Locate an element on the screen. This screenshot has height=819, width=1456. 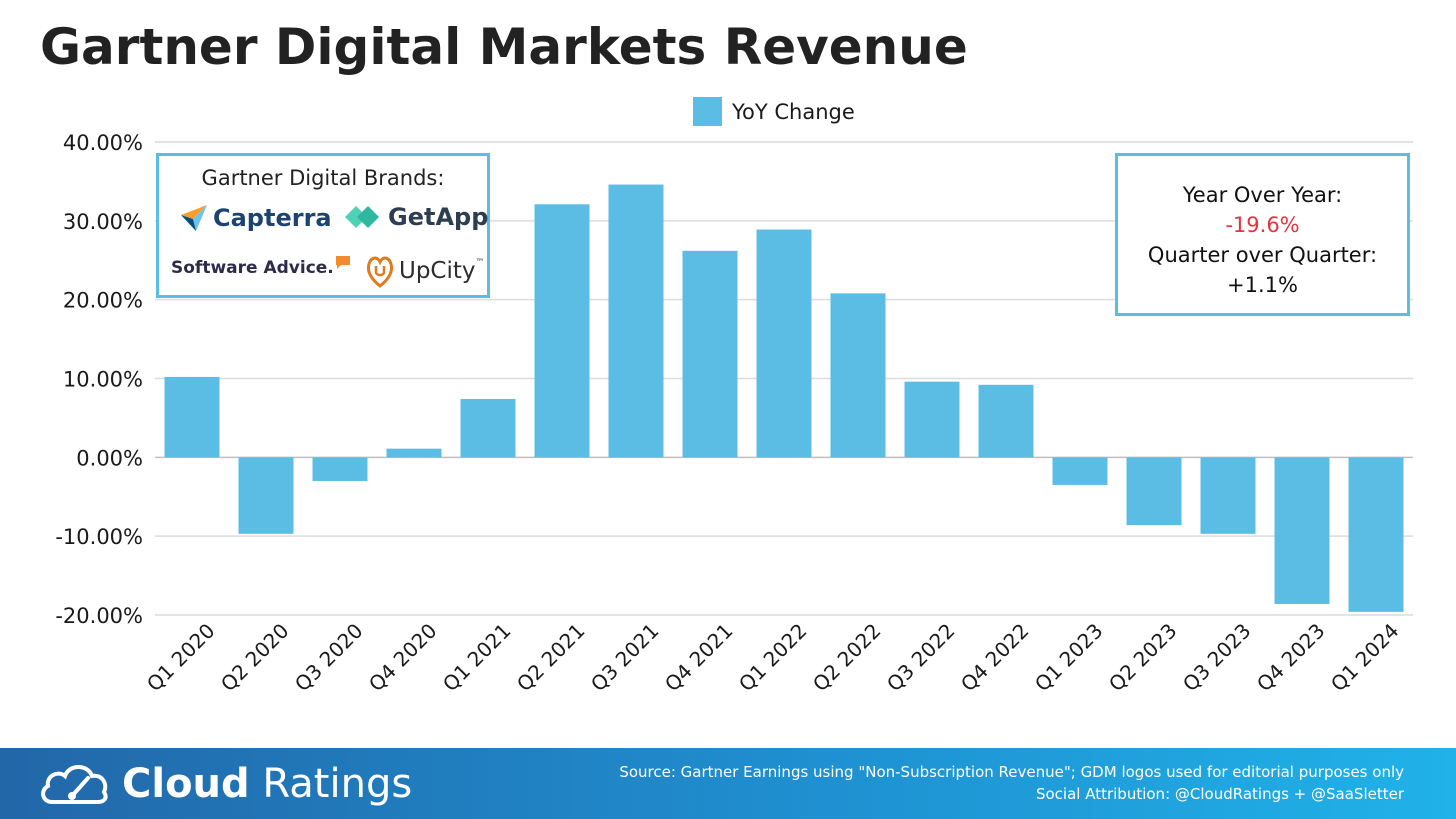
bar-q4-2021 is located at coordinates (710, 354).